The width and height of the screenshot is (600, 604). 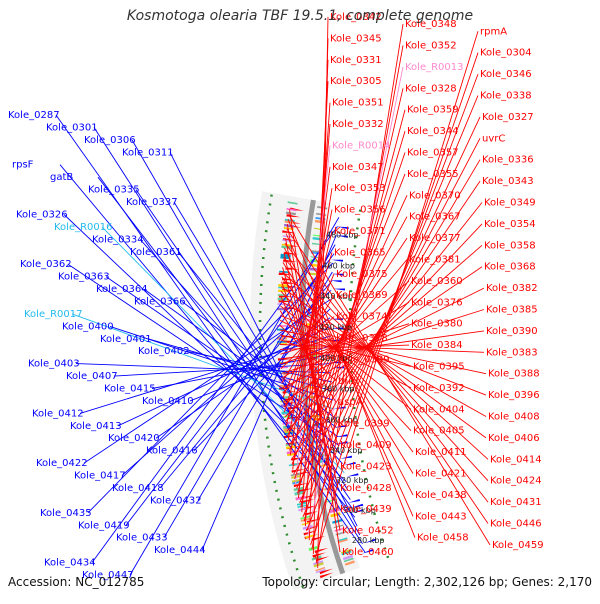 I want to click on right-gene-label: Kole_0443, so click(x=441, y=516).